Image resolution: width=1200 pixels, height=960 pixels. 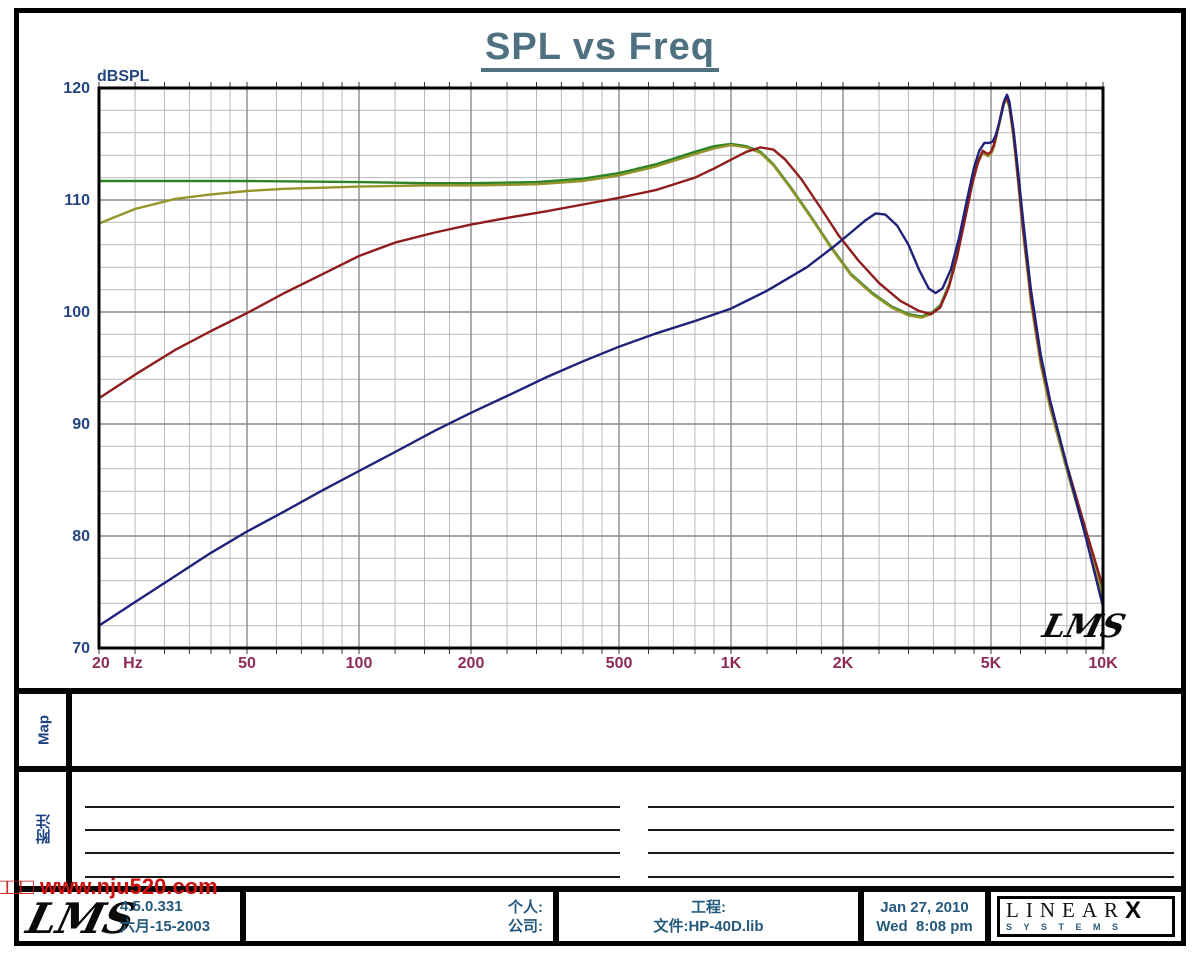 What do you see at coordinates (619, 663) in the screenshot?
I see `x-tick-label: 500` at bounding box center [619, 663].